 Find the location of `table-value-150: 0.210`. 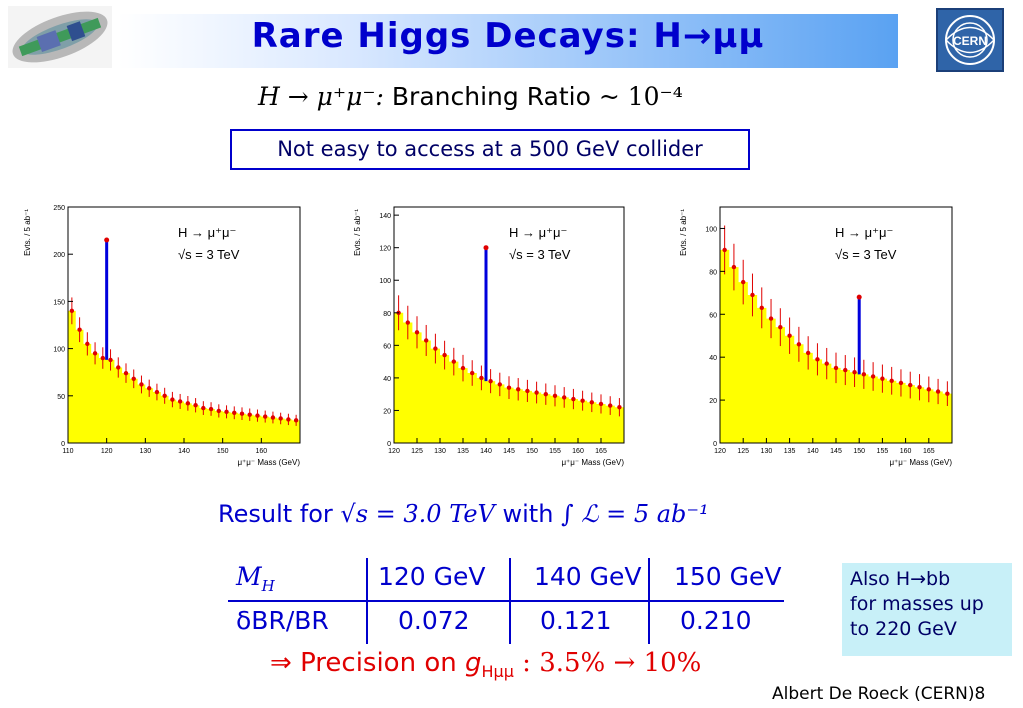

table-value-150: 0.210 is located at coordinates (716, 620).